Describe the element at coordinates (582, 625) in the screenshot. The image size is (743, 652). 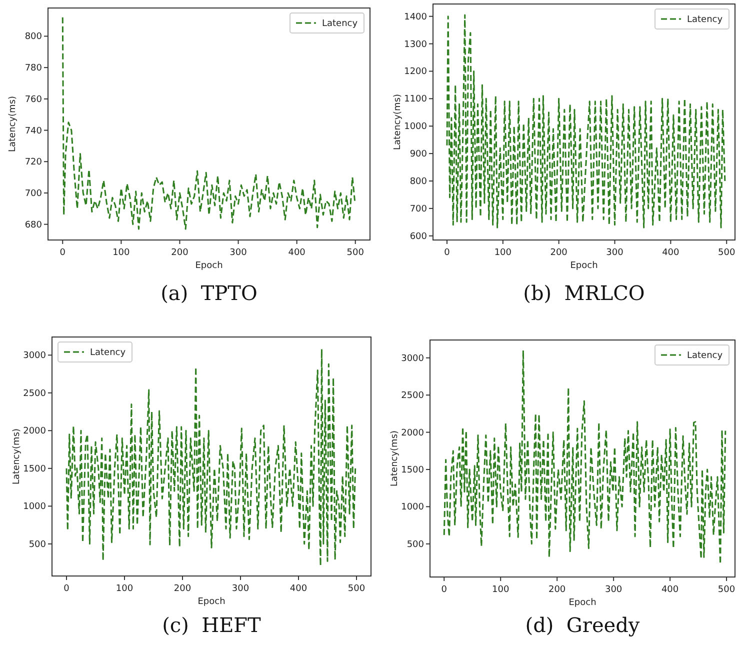
I see `text: (d) Greedy` at that location.